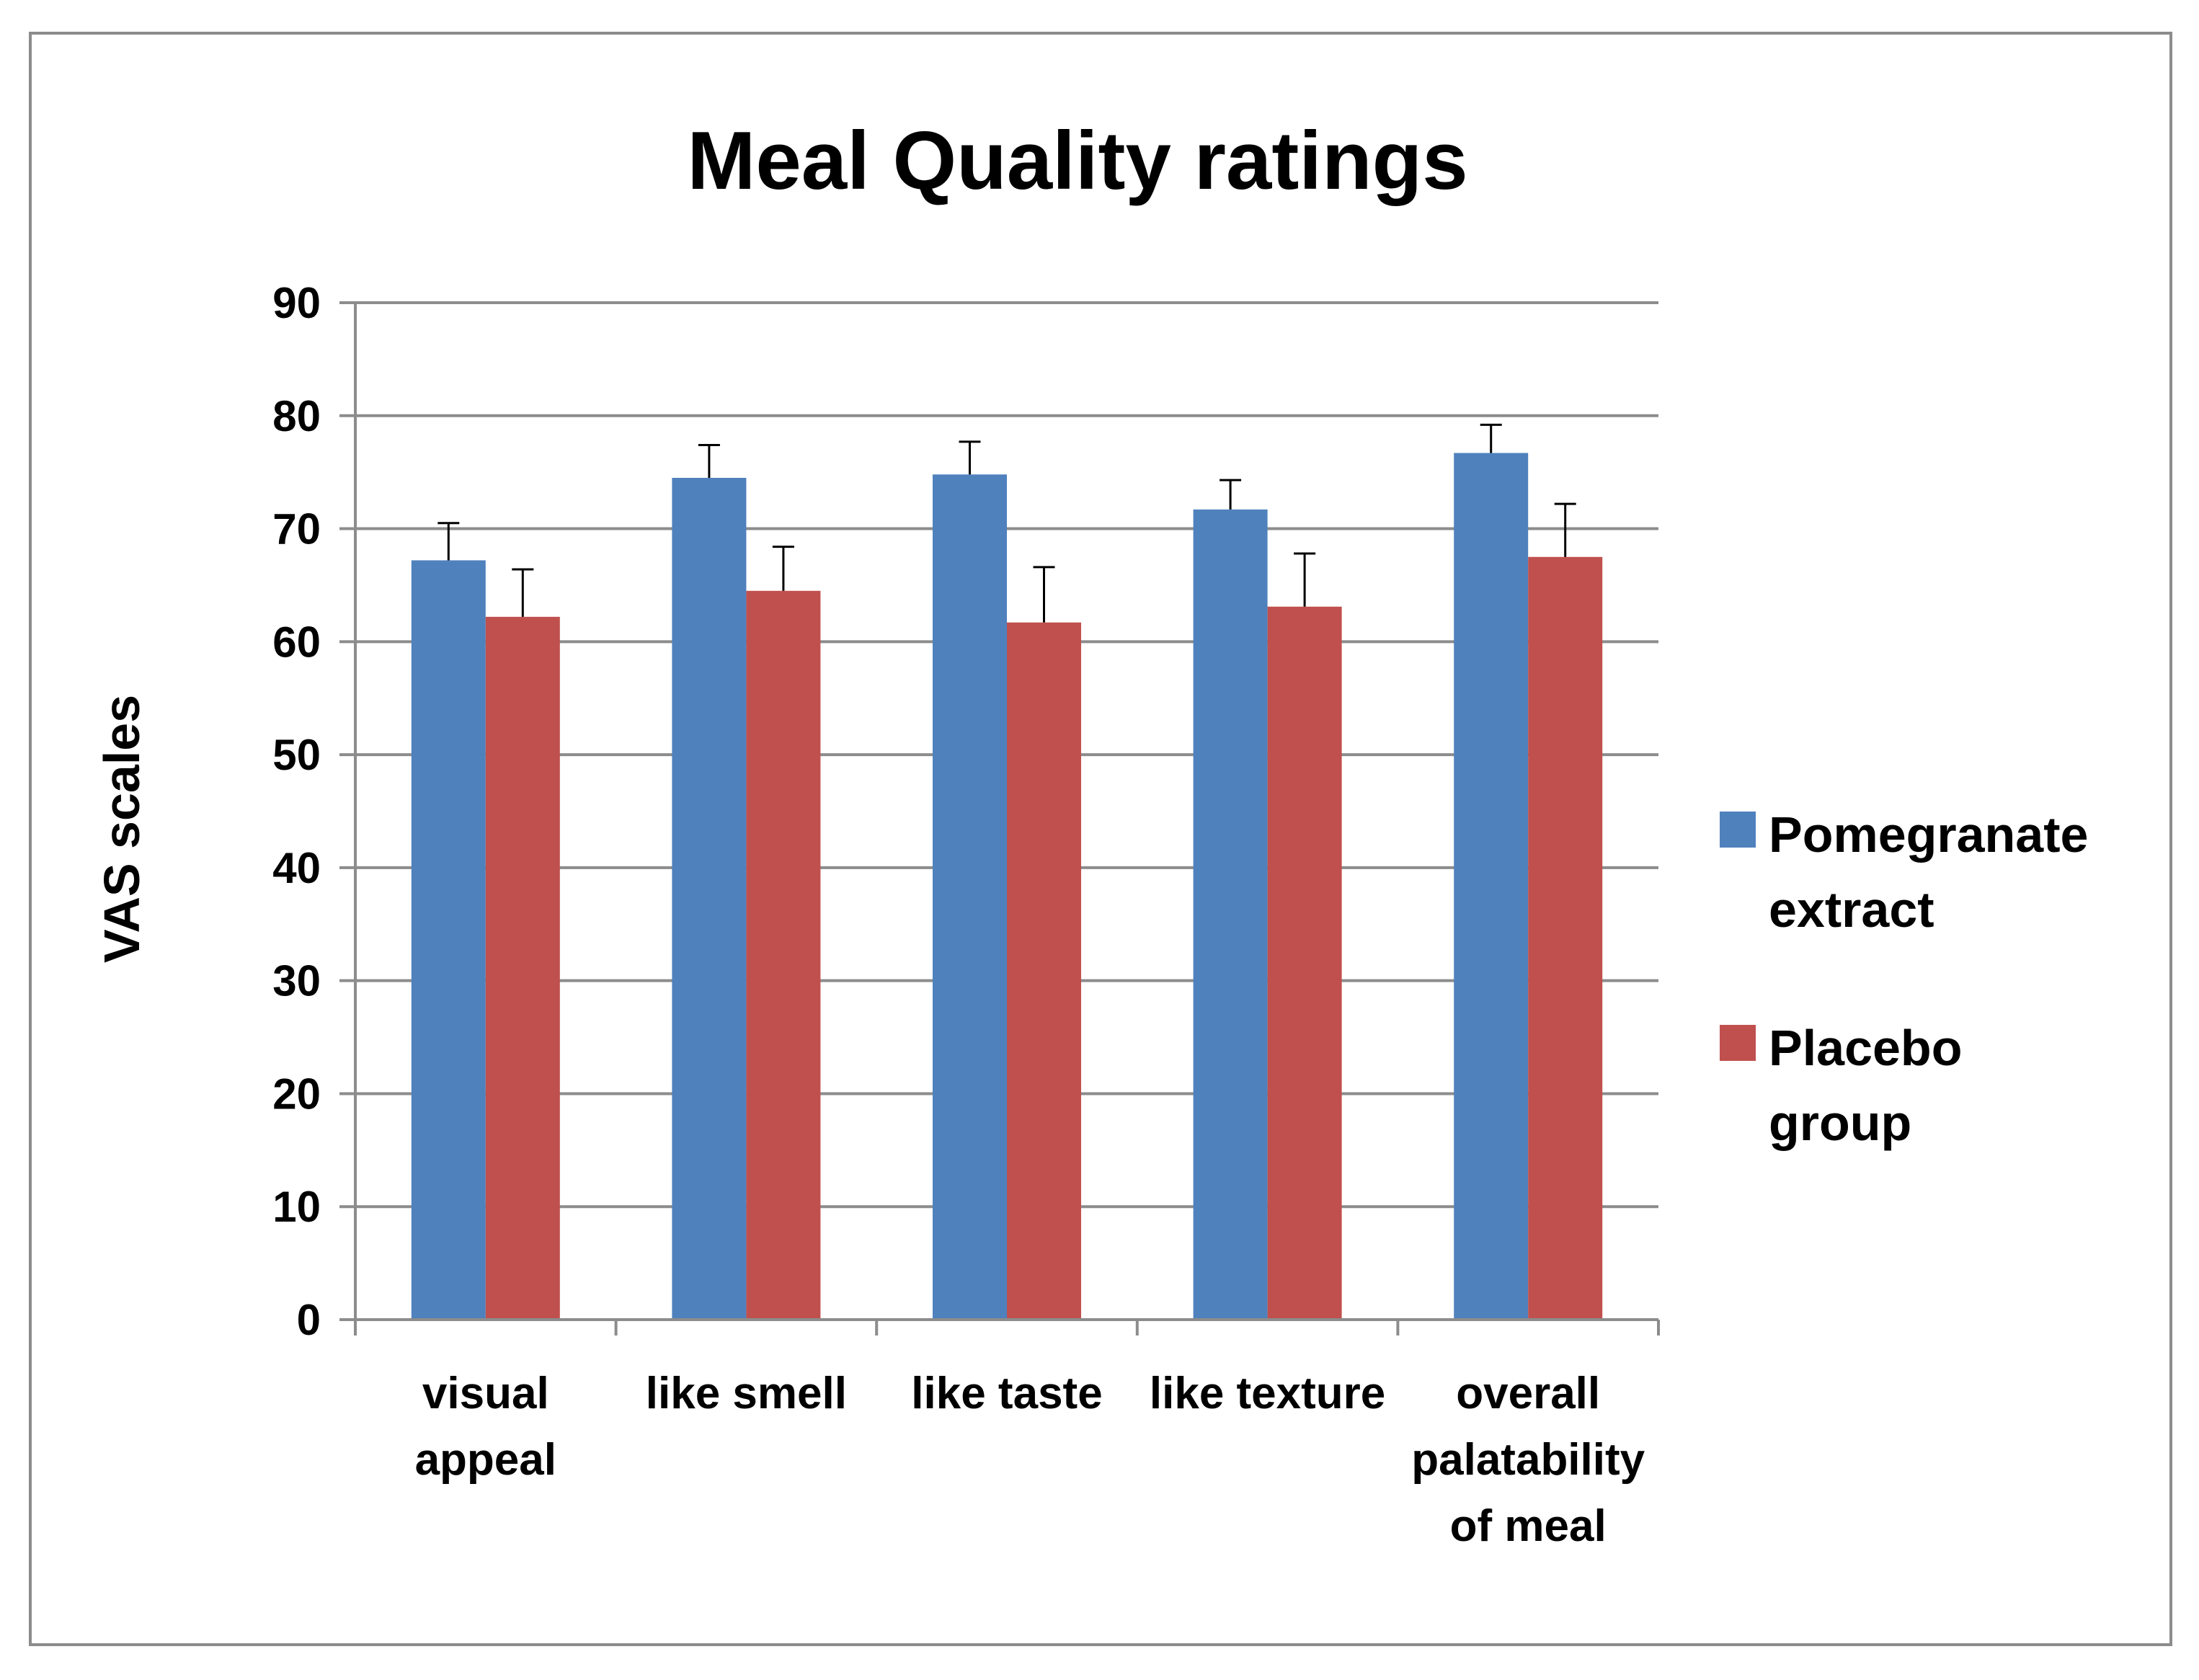  Describe the element at coordinates (309, 1320) in the screenshot. I see `y-tick-label: 0` at that location.